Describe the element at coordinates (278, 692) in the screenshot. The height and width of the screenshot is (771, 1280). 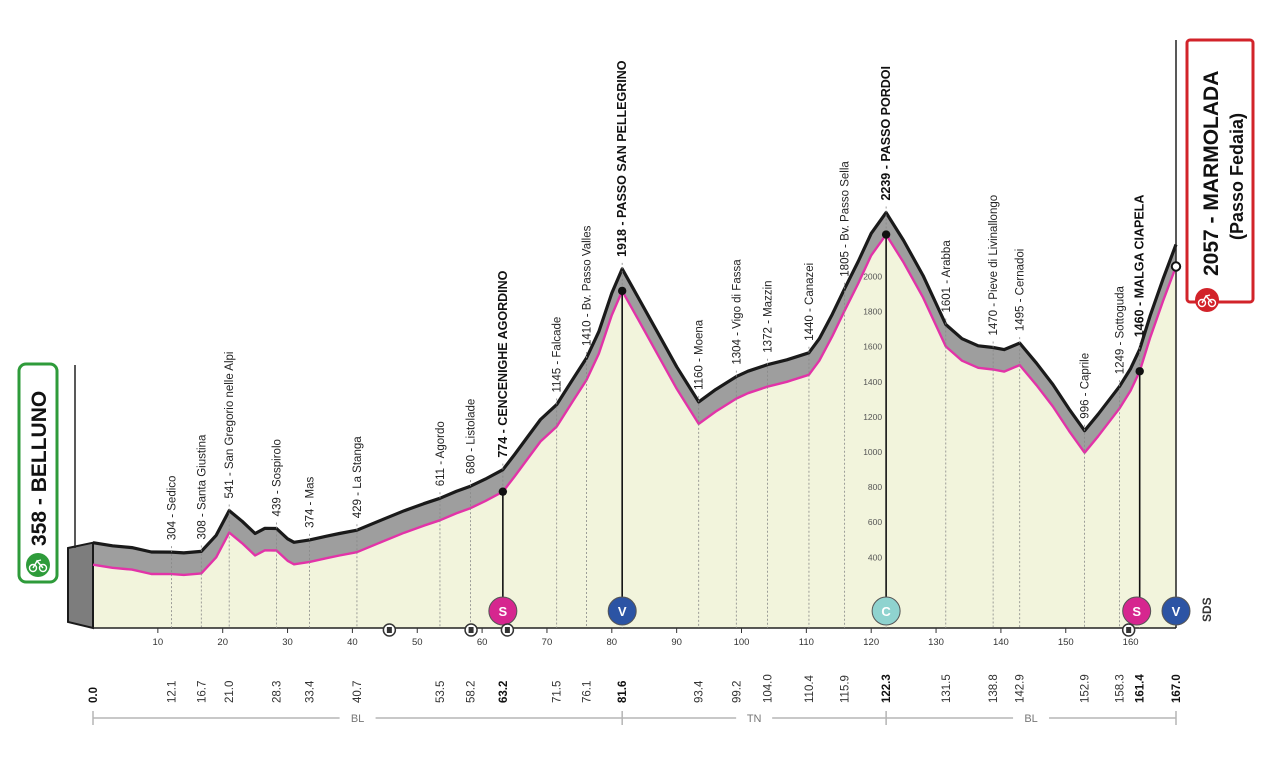
I see `location-km-label: 28.3` at that location.